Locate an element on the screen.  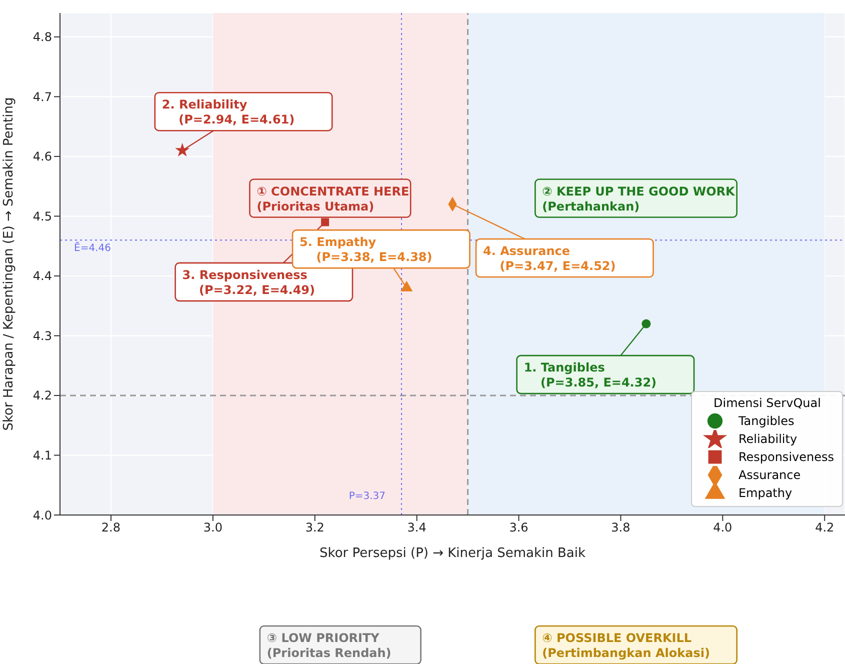
x-tick-label: 3.8 is located at coordinates (620, 527).